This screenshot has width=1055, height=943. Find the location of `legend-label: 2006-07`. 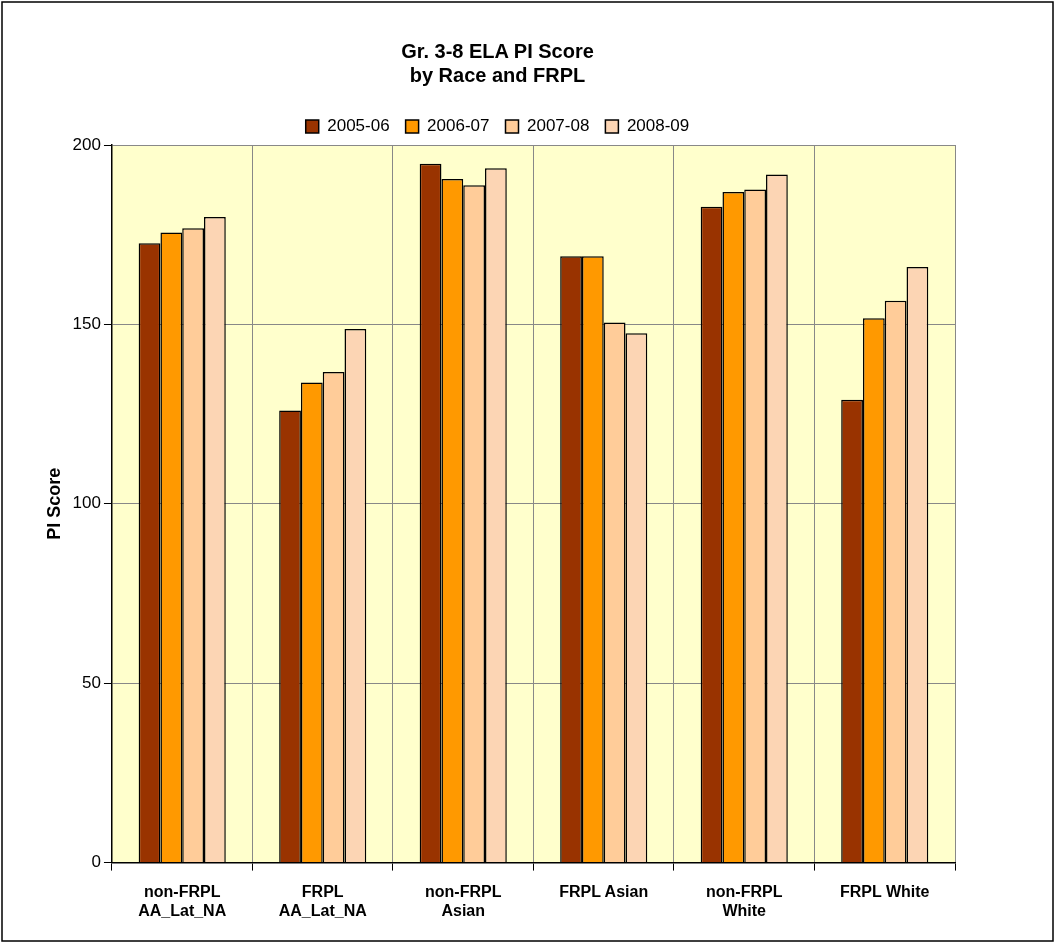

legend-label: 2006-07 is located at coordinates (458, 126).